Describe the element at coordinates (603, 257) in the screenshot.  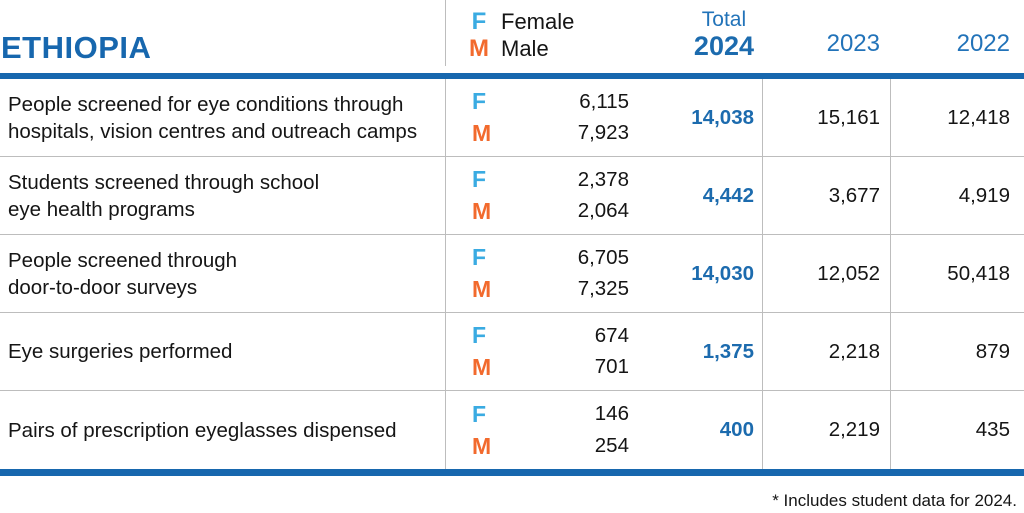
I see `female-value: 6,705` at that location.